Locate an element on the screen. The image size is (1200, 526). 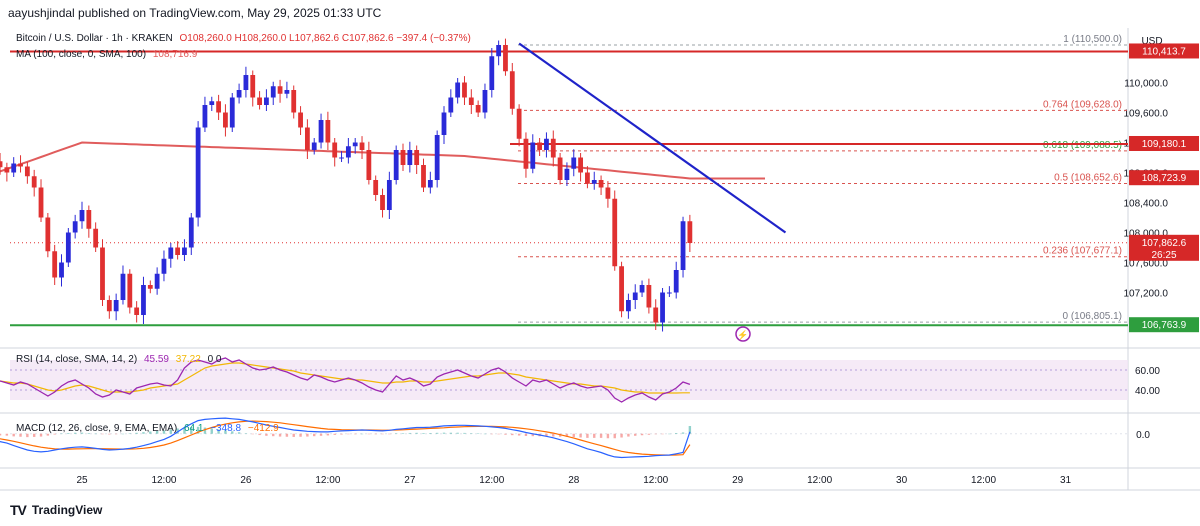
ma-price-badge-bg is located at coordinates (1164, 178).